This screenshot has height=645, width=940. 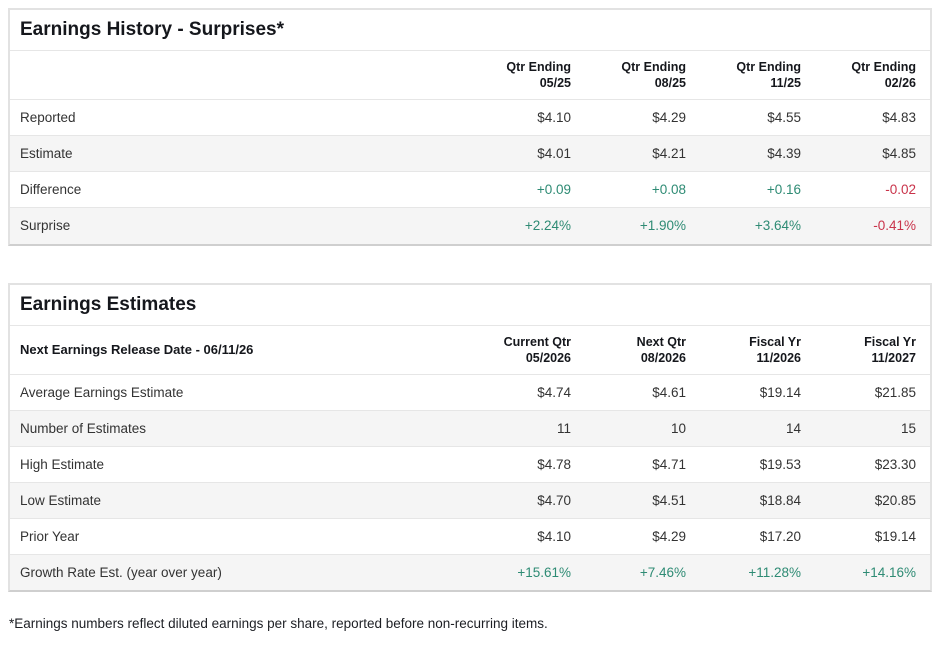 I want to click on column-header-line2: 02/26, so click(x=900, y=83).